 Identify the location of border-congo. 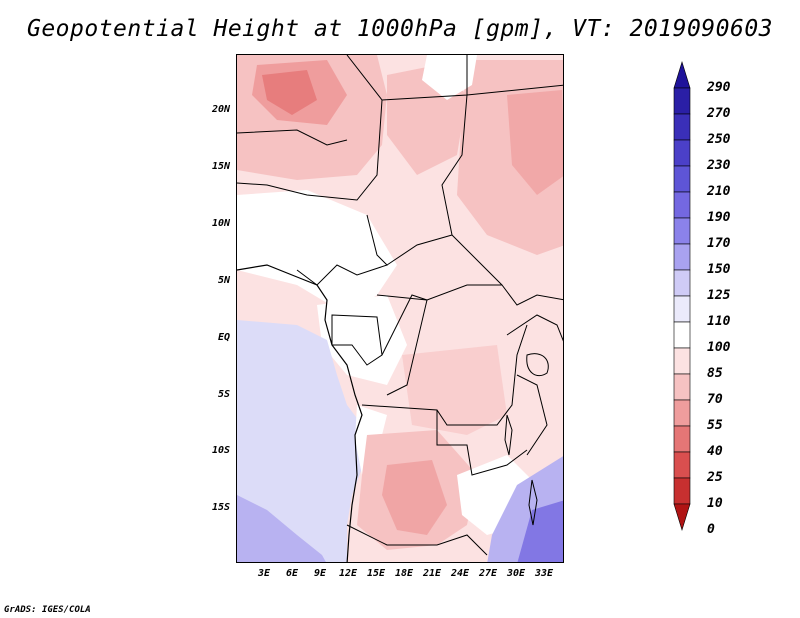
(404, 345).